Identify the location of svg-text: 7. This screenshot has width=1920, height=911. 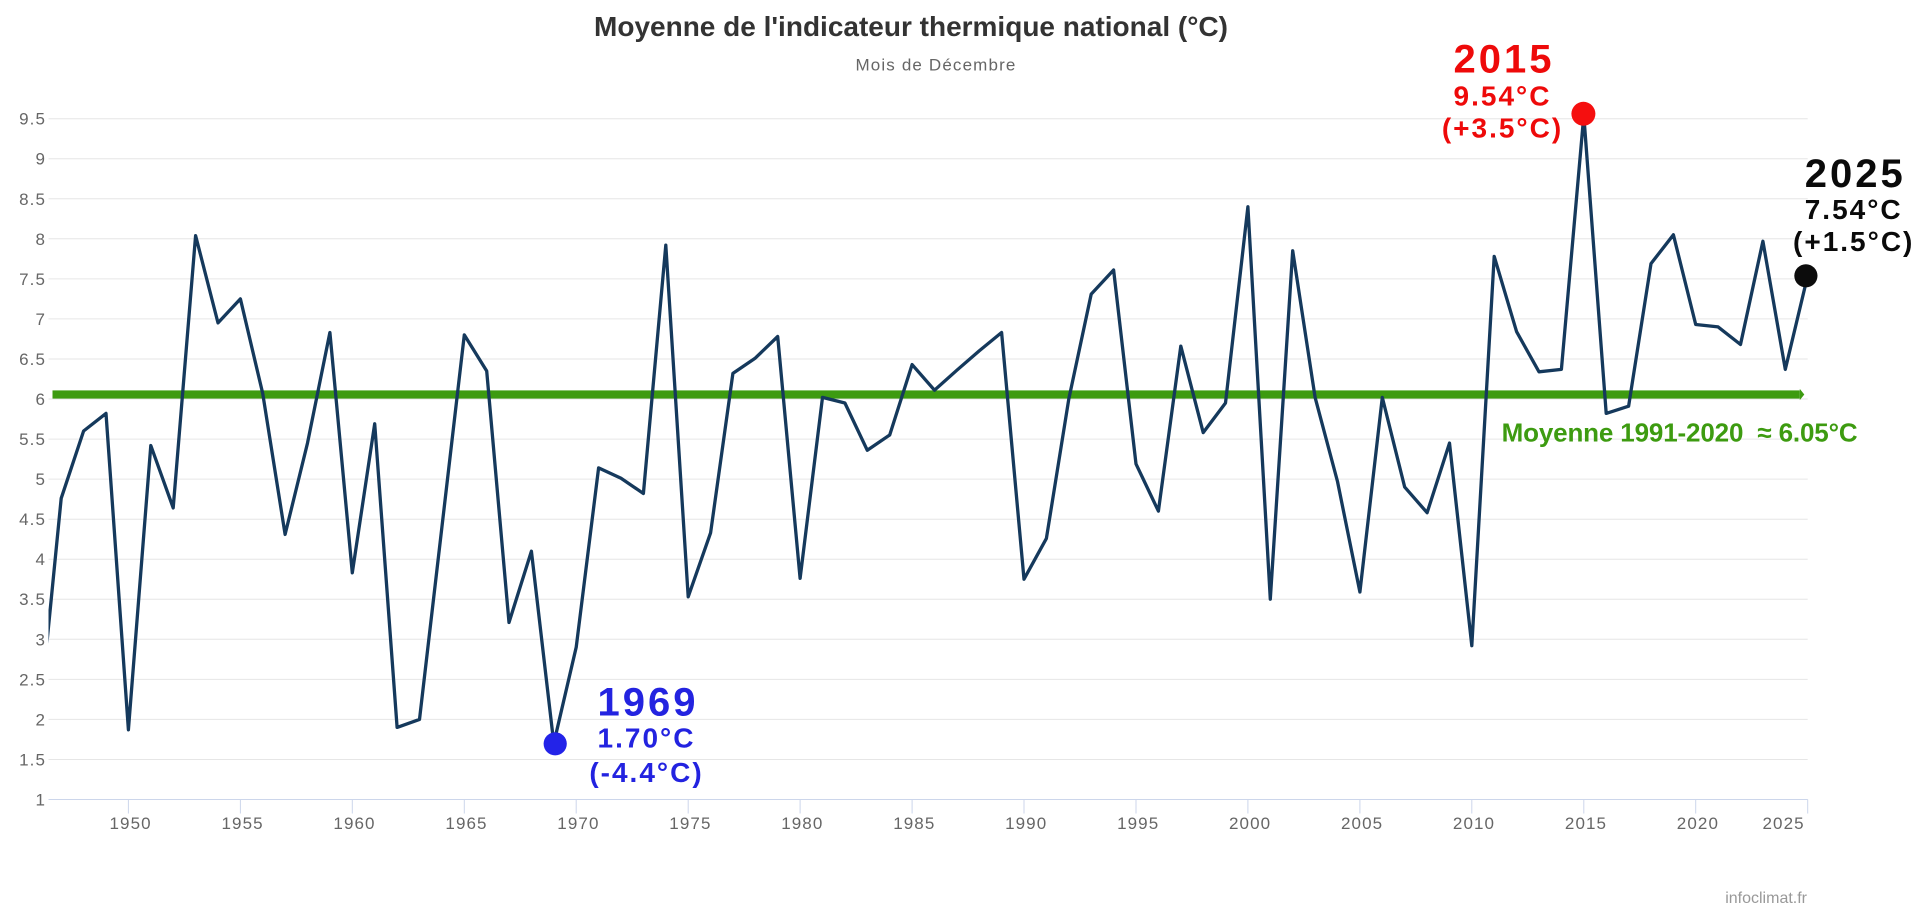
(40, 319).